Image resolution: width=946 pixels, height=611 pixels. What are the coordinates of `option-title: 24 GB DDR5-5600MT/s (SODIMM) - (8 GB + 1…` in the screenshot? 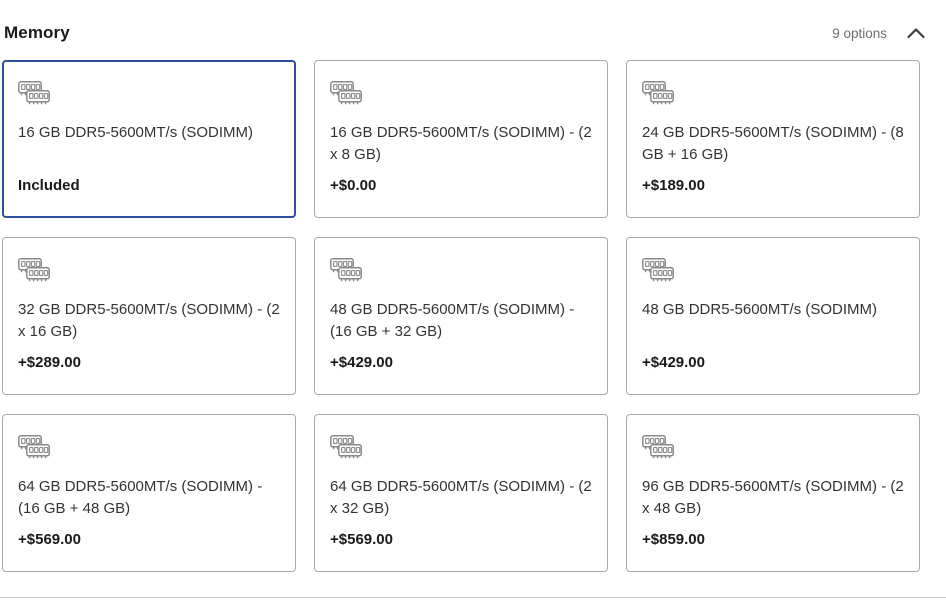 It's located at (773, 143).